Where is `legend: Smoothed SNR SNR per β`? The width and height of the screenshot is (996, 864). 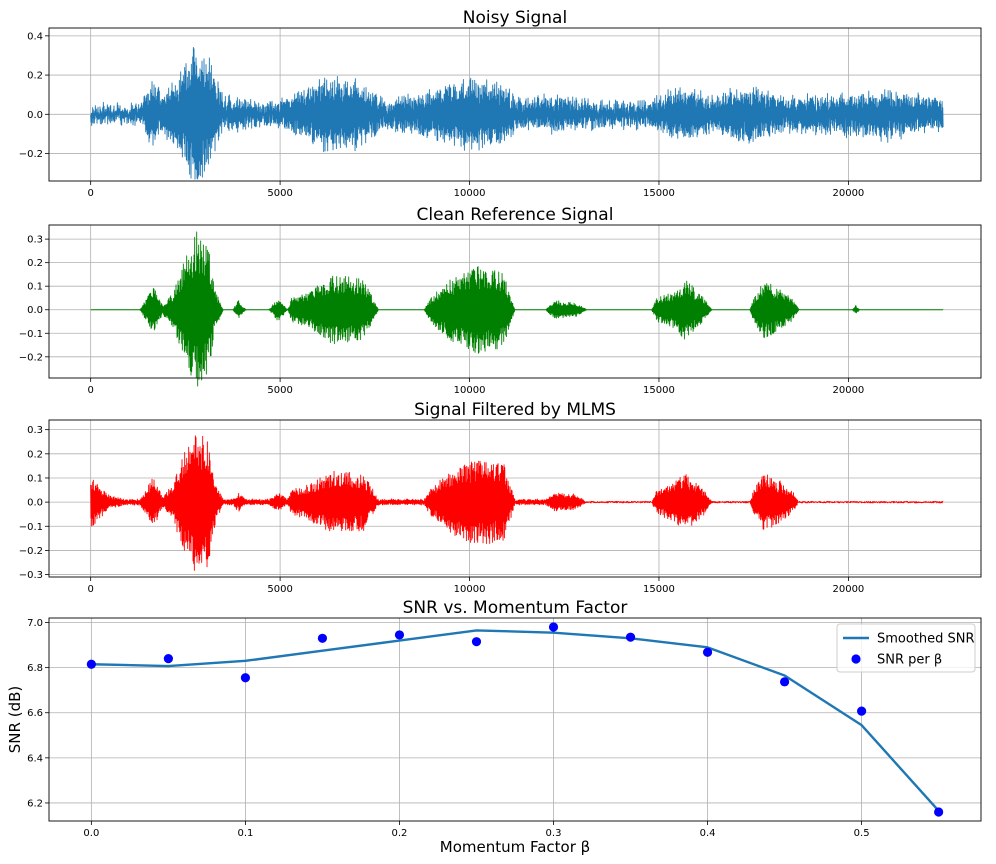
legend: Smoothed SNR SNR per β is located at coordinates (906, 648).